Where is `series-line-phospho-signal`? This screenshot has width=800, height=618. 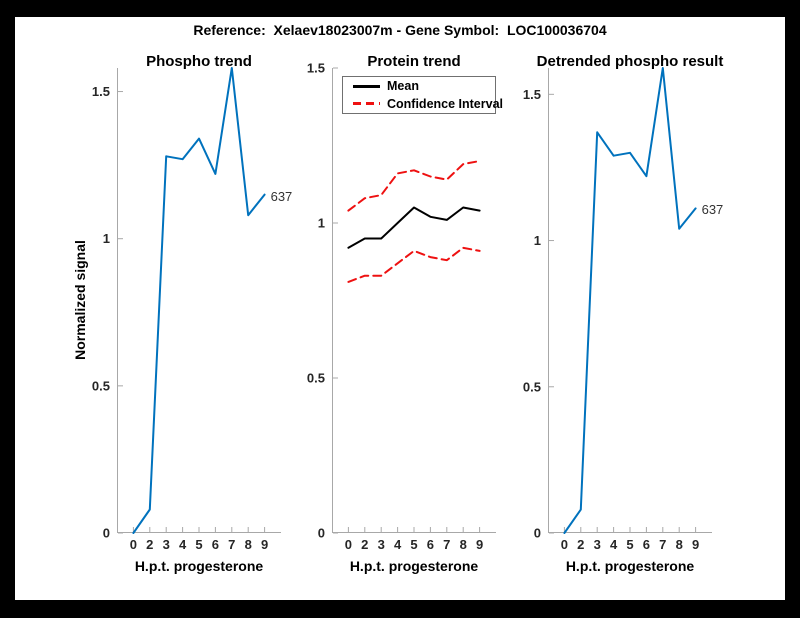
series-line-phospho-signal is located at coordinates (199, 300).